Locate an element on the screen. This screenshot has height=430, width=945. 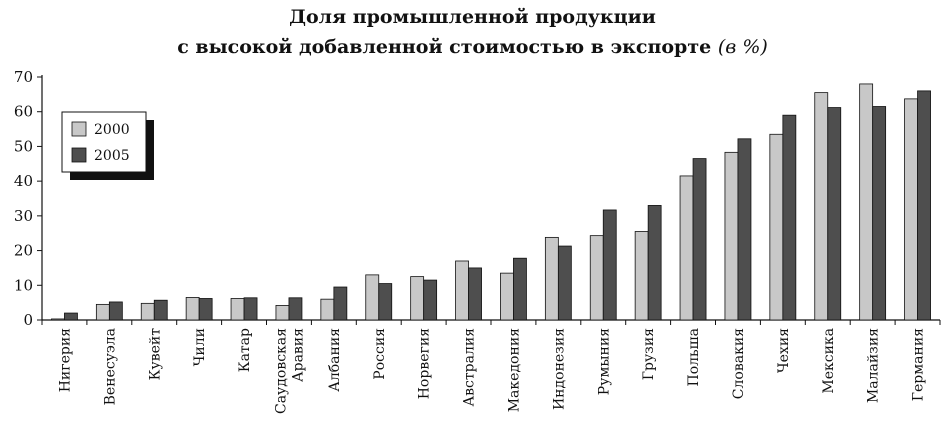
x-category-label: Чехия is located at coordinates (784, 350).